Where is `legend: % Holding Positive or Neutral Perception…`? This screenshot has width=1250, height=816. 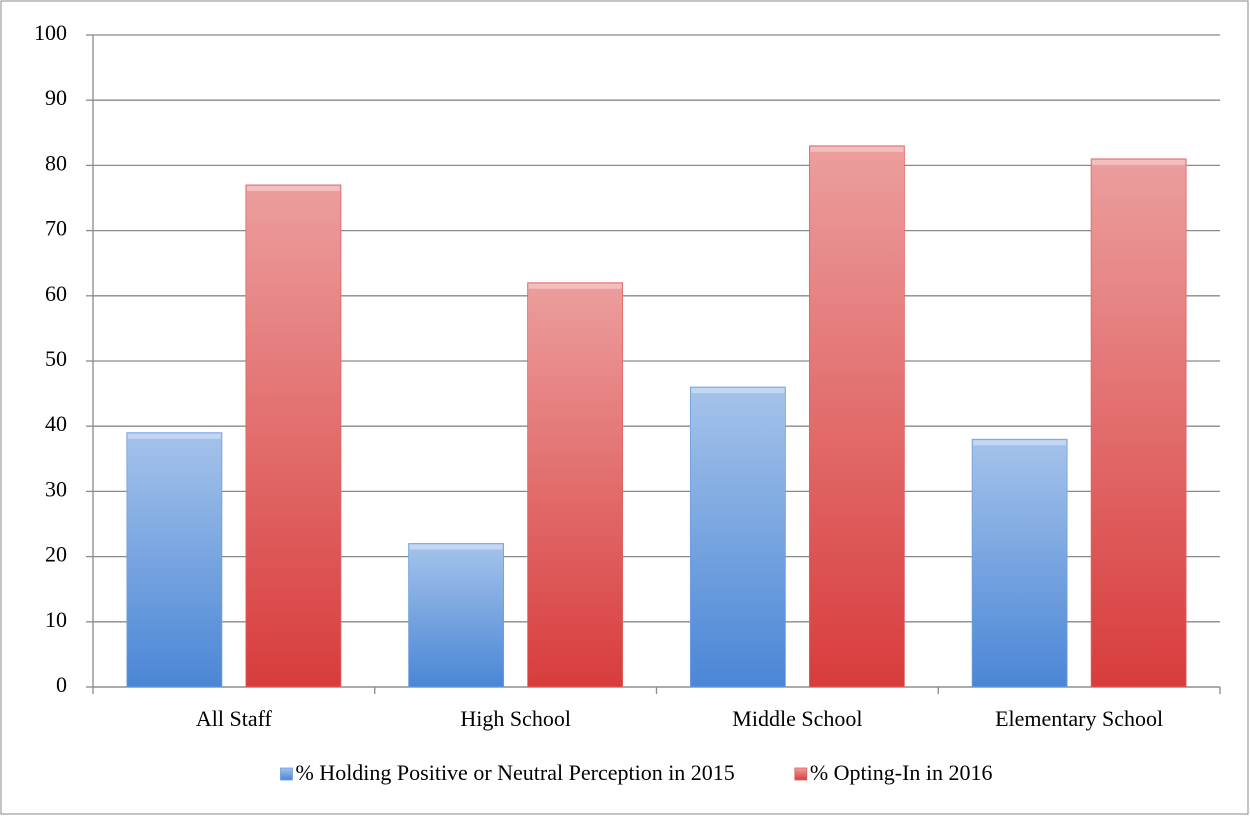
legend: % Holding Positive or Neutral Perception… is located at coordinates (636, 772).